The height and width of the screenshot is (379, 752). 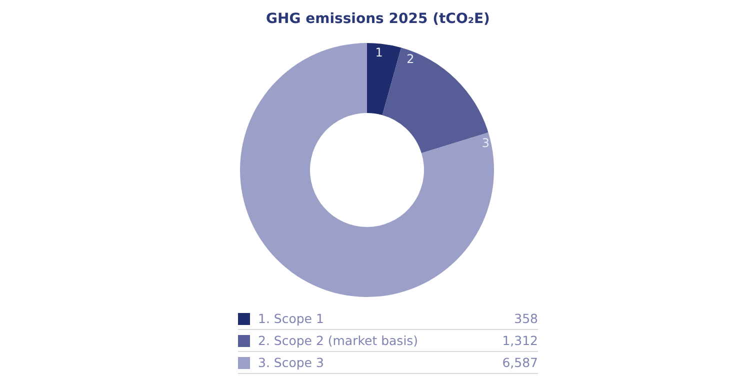 I want to click on data-label: 6,587, so click(x=520, y=362).